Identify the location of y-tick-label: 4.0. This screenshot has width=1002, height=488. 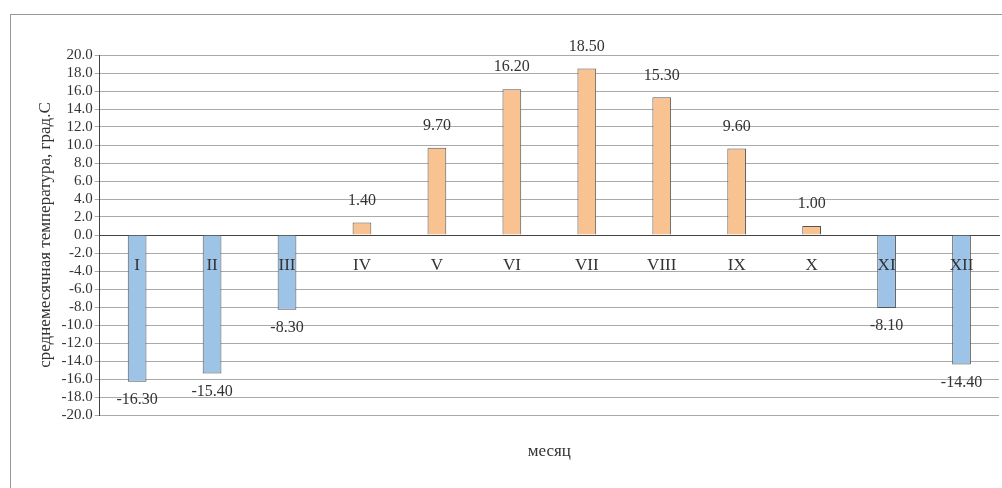
(83, 197).